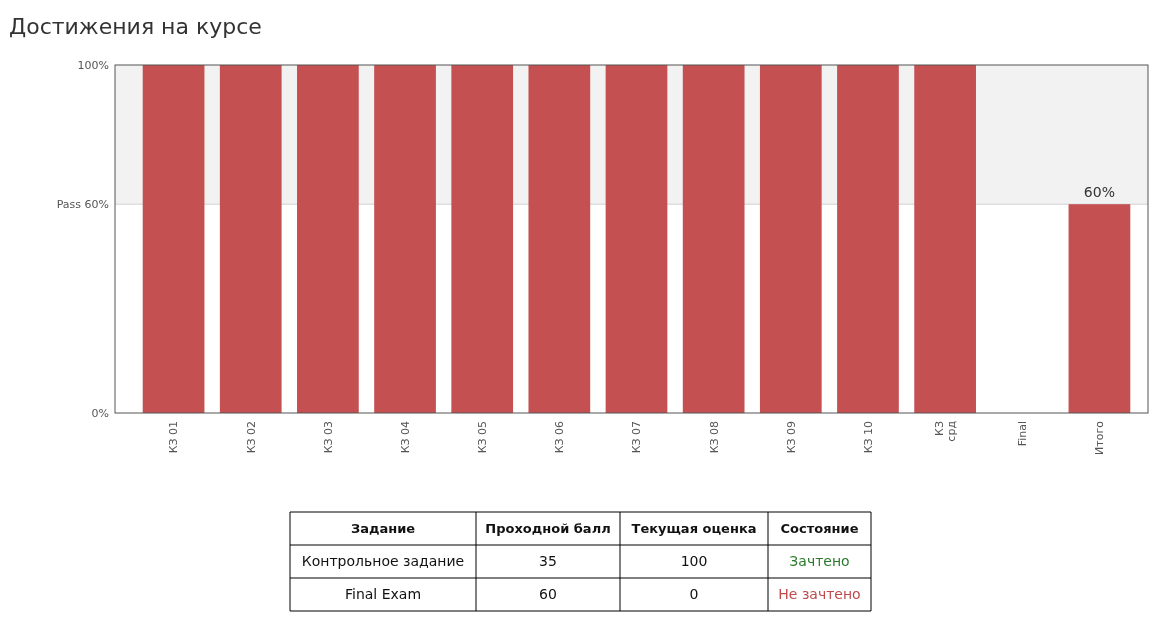 The height and width of the screenshot is (625, 1169). What do you see at coordinates (1100, 437) in the screenshot?
I see `x-tick-label: Итого` at bounding box center [1100, 437].